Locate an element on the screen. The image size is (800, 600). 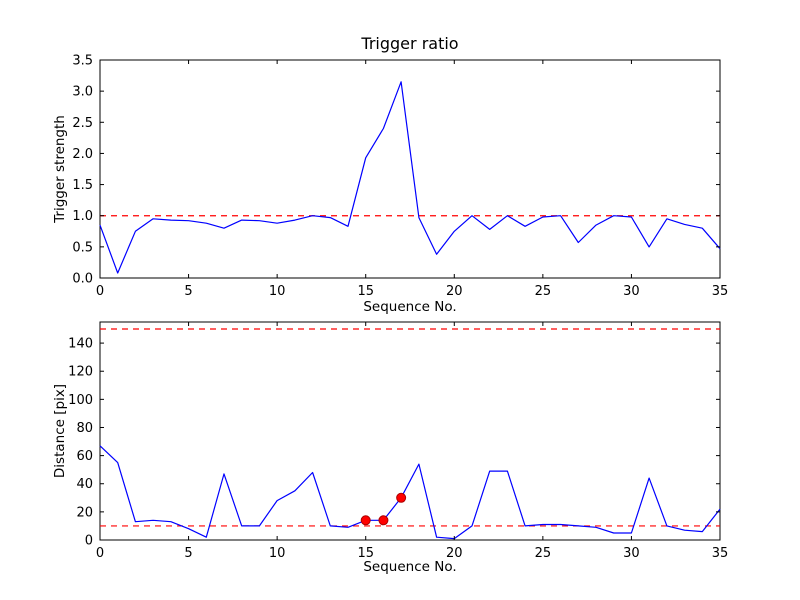
bottom-y-axis-label: Distance [pix] is located at coordinates (60, 431).